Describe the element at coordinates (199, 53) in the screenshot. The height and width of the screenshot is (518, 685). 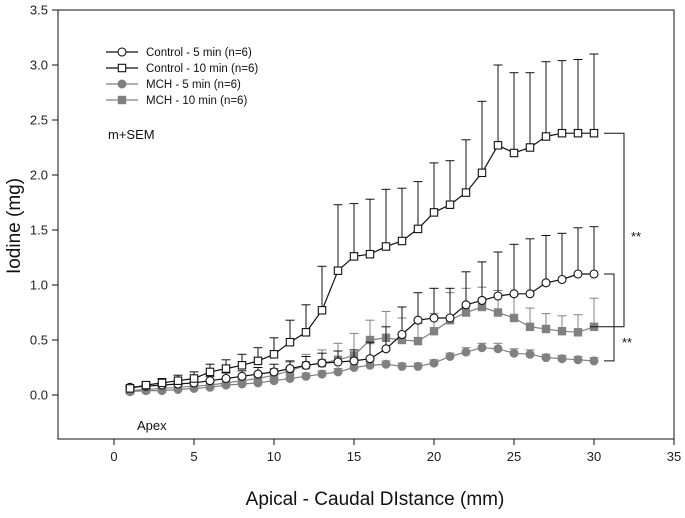
I see `legend-label: Control - 5 min (n=6)` at that location.